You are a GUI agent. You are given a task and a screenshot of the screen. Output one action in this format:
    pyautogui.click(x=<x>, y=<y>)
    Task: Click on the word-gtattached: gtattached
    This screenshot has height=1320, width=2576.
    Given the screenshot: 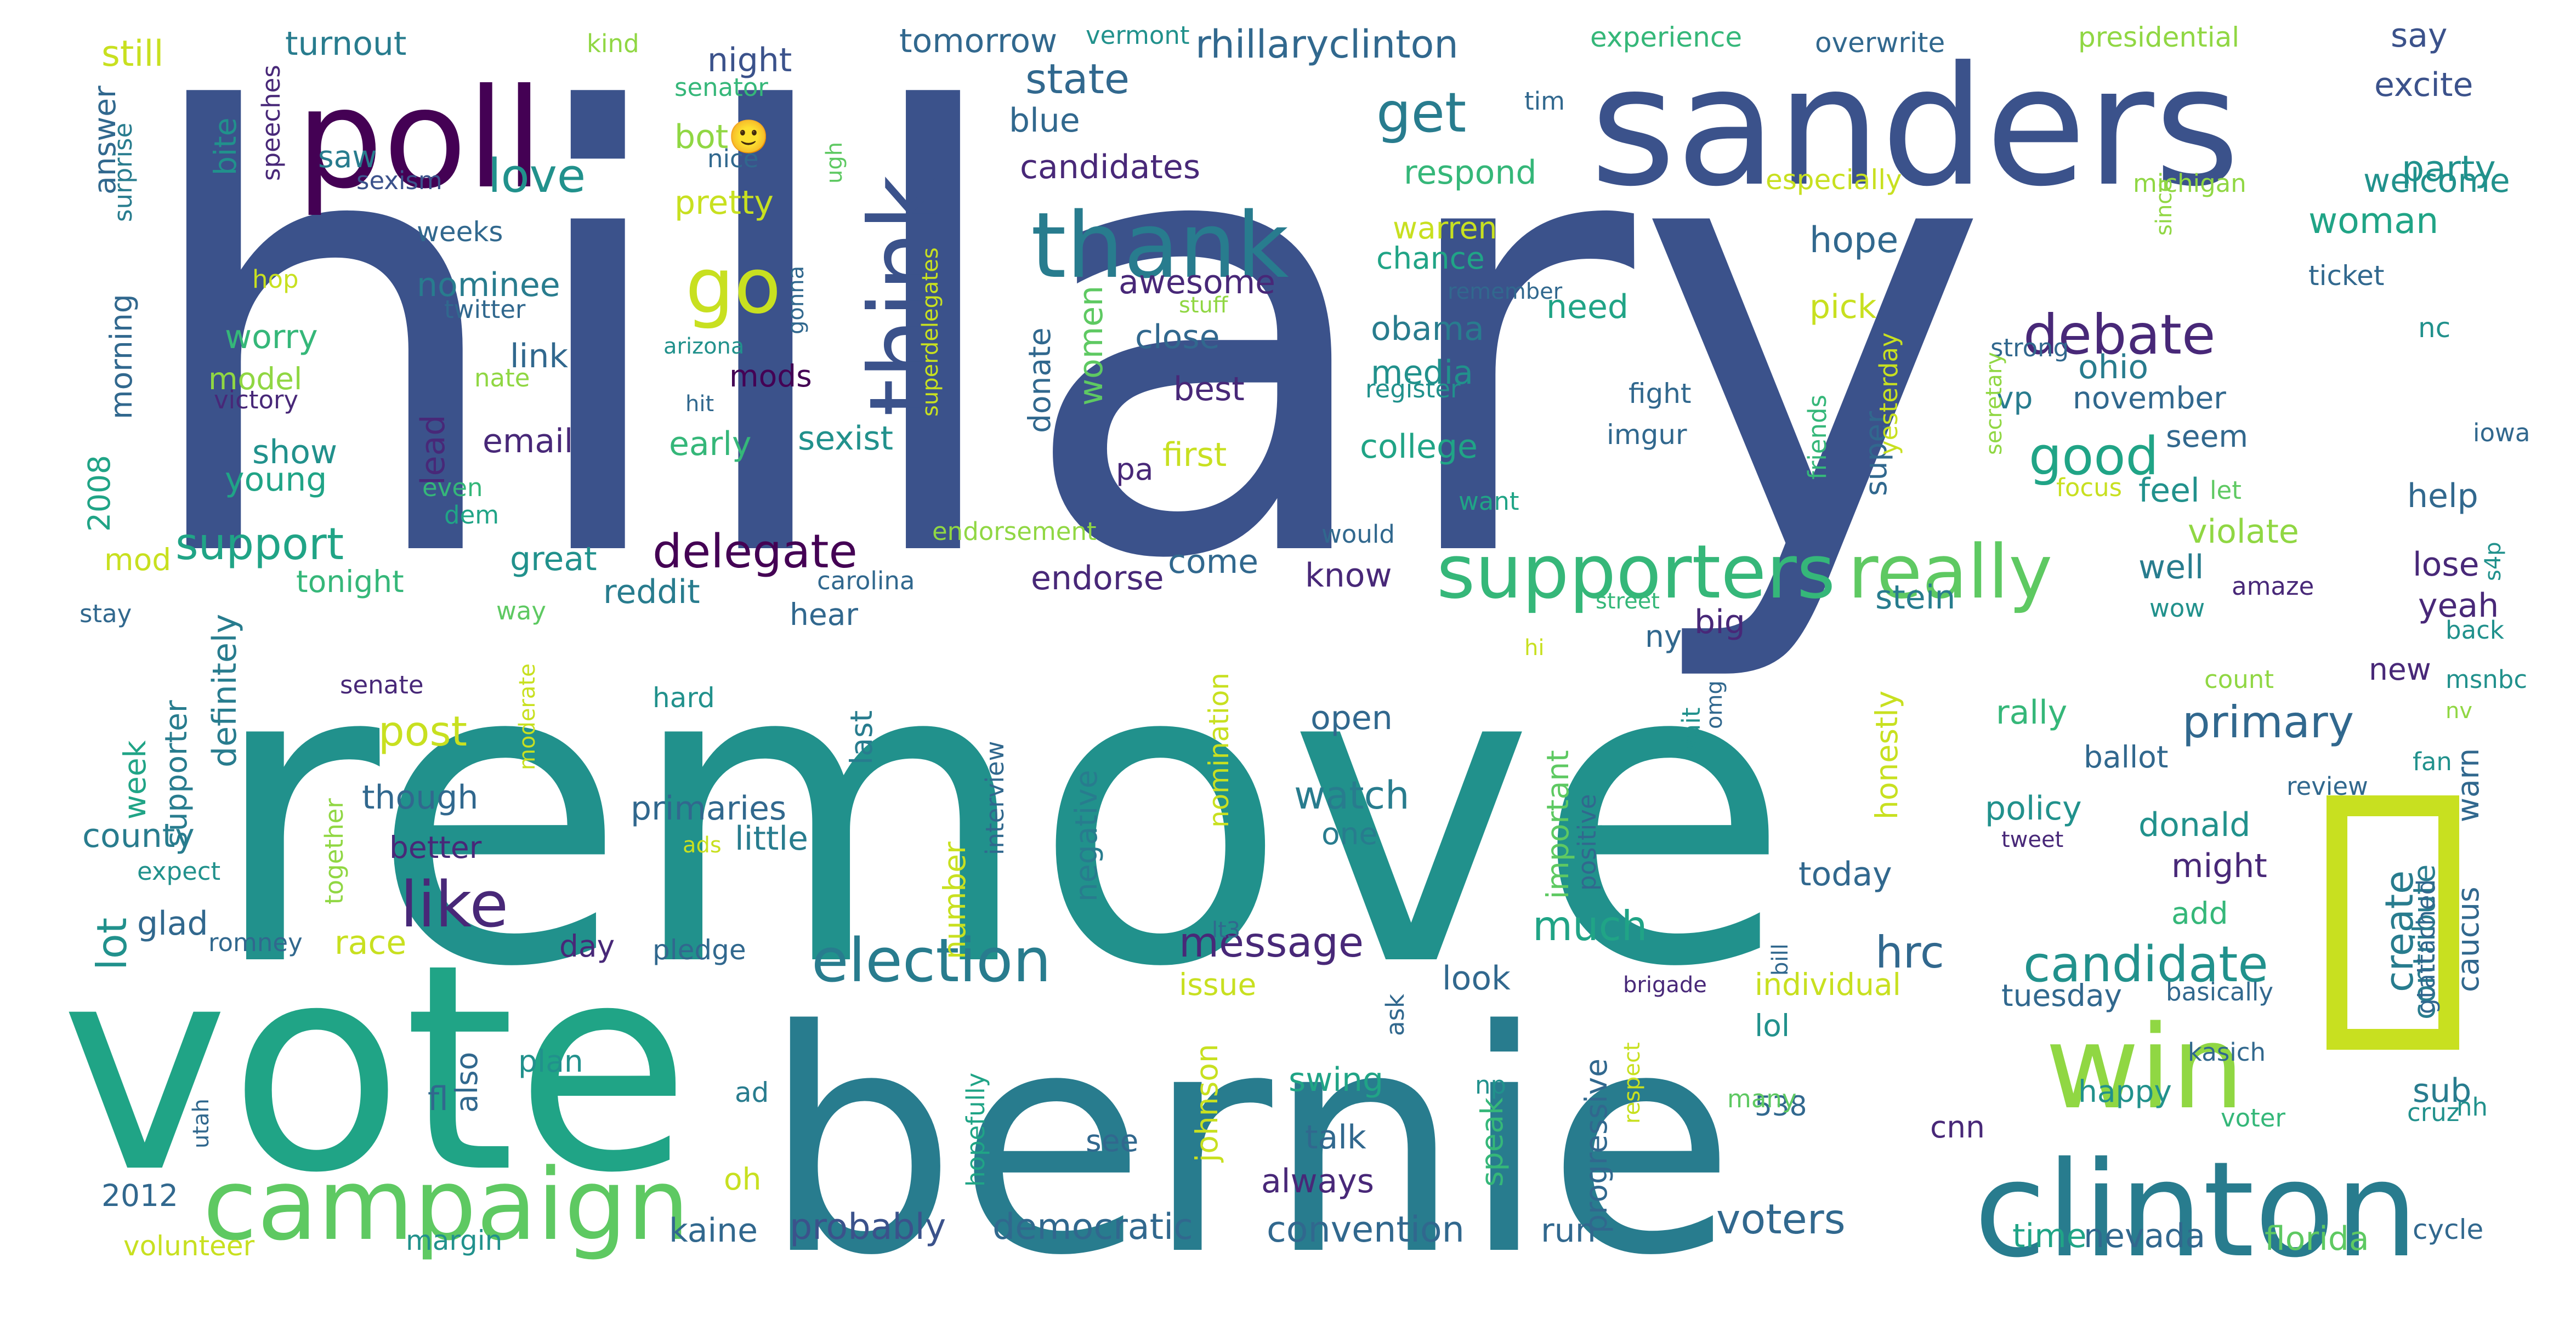 What is the action you would take?
    pyautogui.click(x=2426, y=946)
    